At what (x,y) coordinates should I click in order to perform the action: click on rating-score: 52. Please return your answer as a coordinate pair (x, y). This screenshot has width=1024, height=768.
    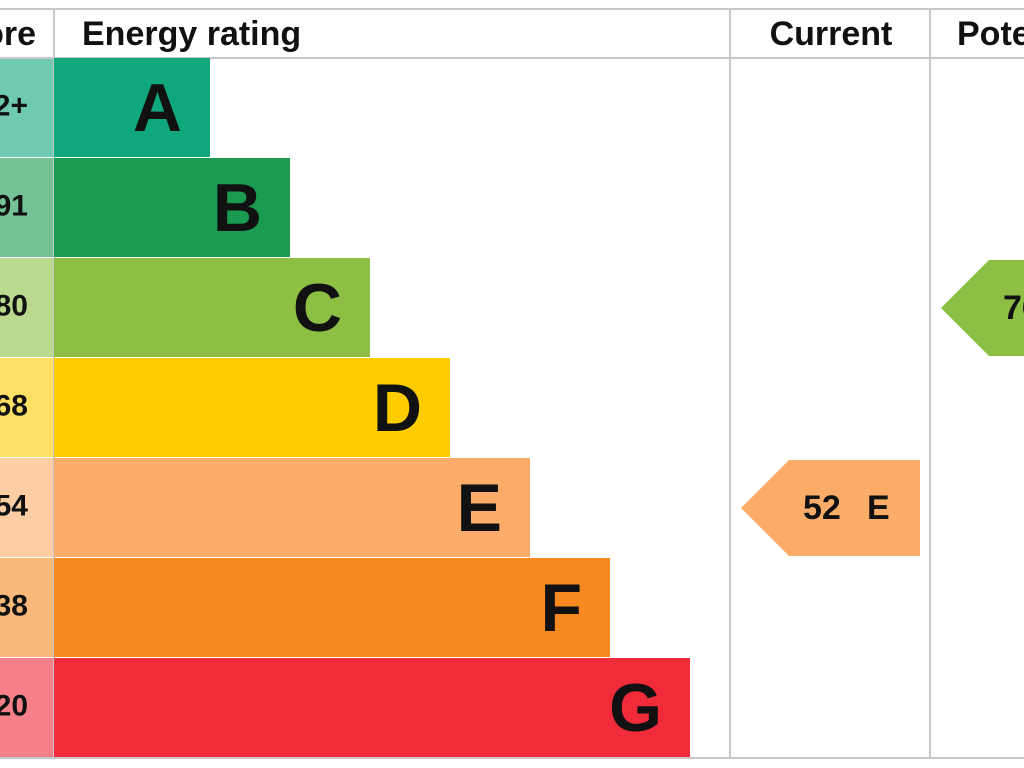
    Looking at the image, I should click on (822, 508).